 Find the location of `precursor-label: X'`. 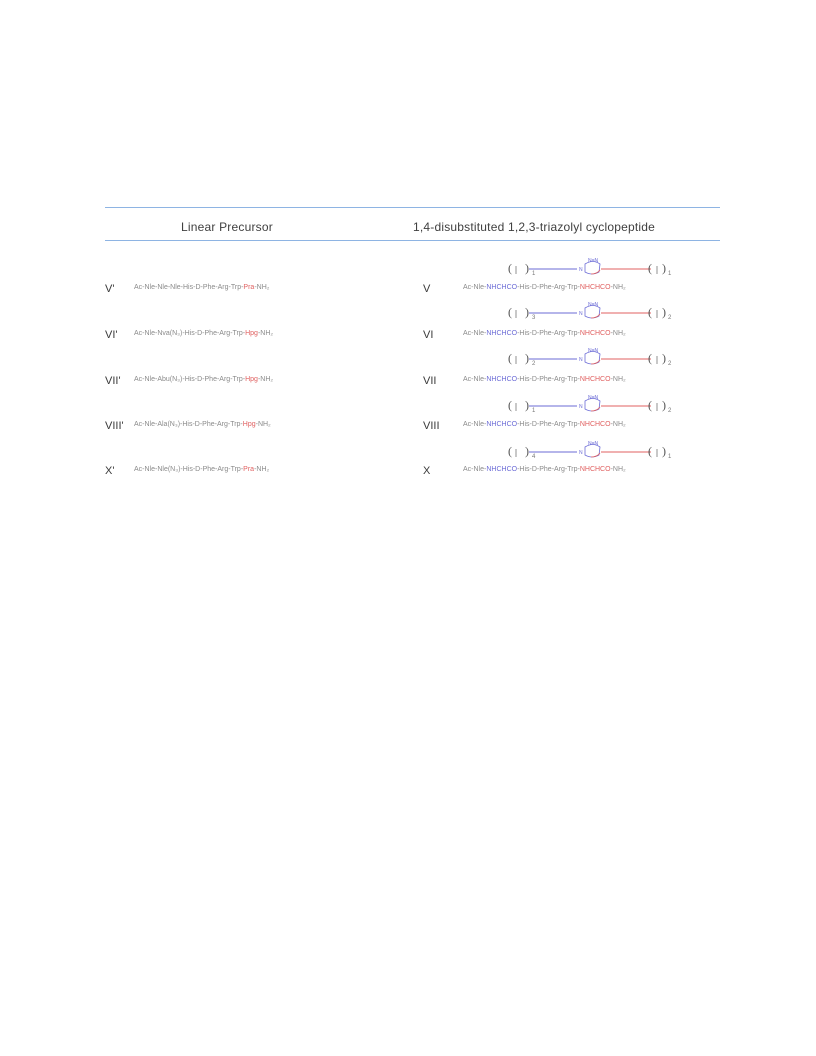

precursor-label: X' is located at coordinates (110, 471).